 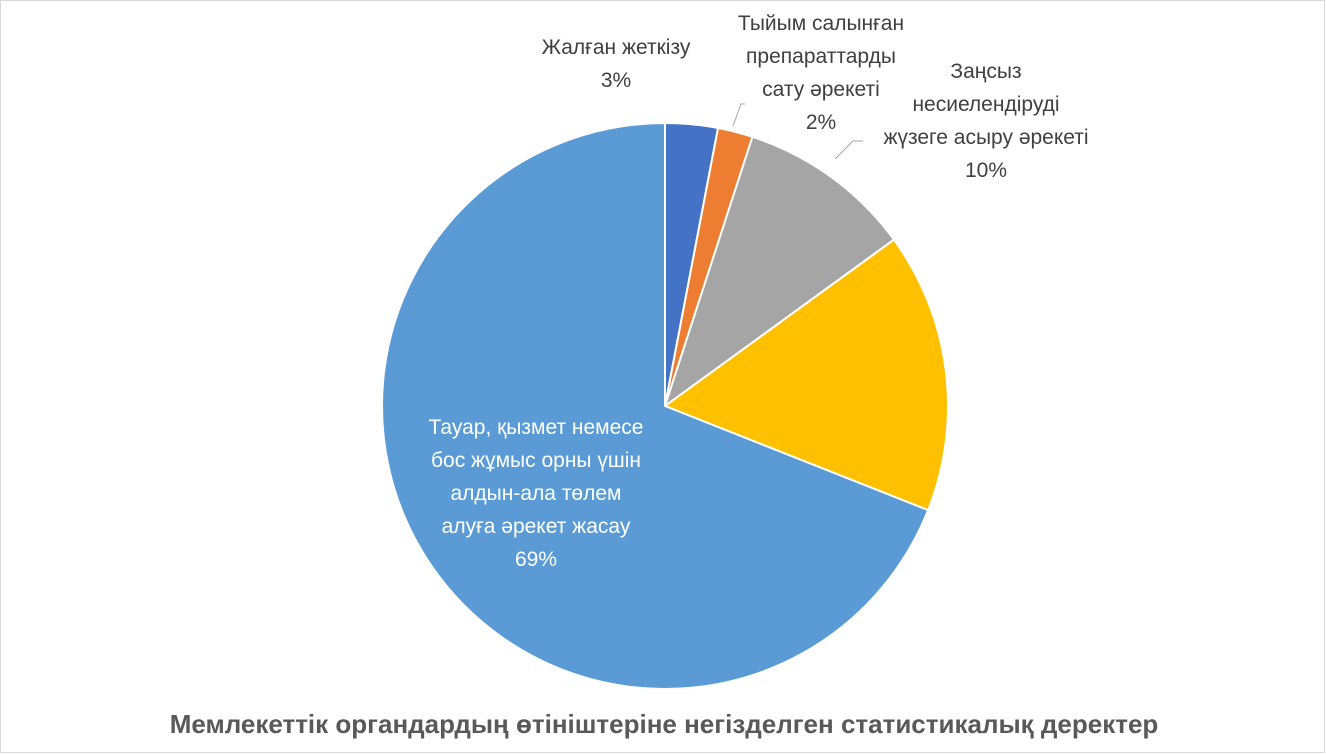 What do you see at coordinates (536, 559) in the screenshot?
I see `data-label-line: 69%` at bounding box center [536, 559].